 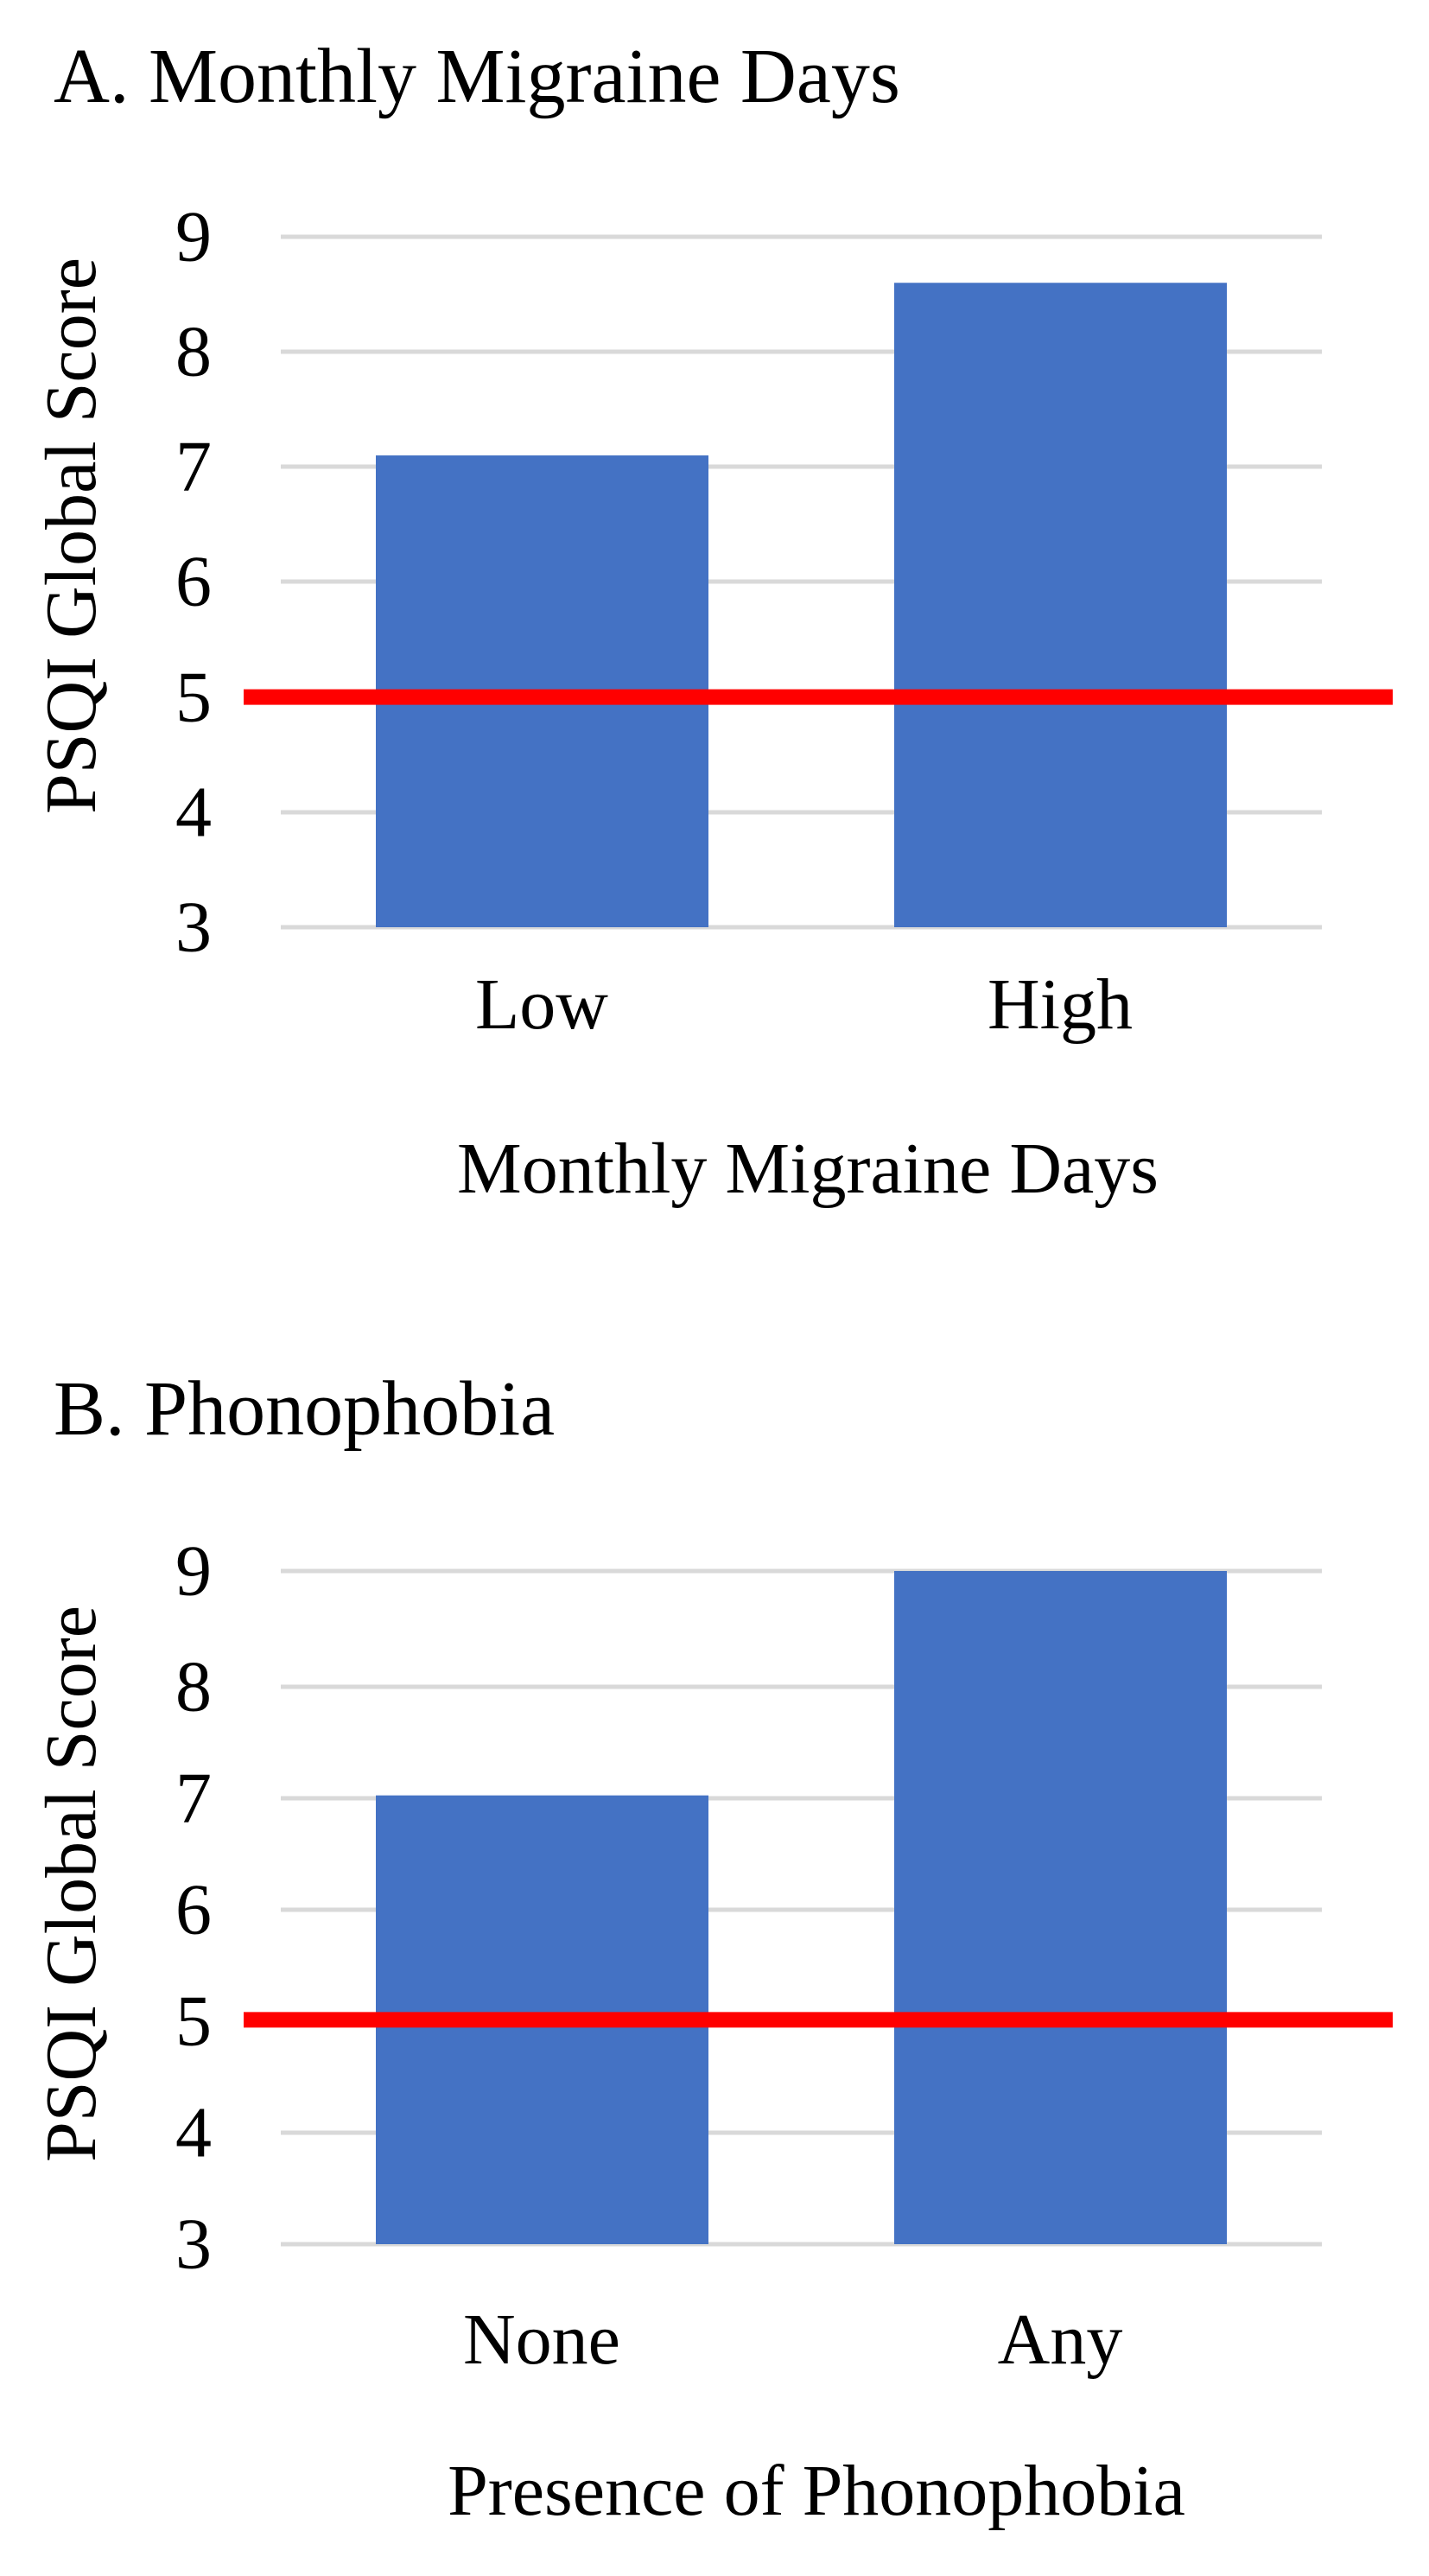 What do you see at coordinates (193, 928) in the screenshot?
I see `panel-a-ytick-3: 3` at bounding box center [193, 928].